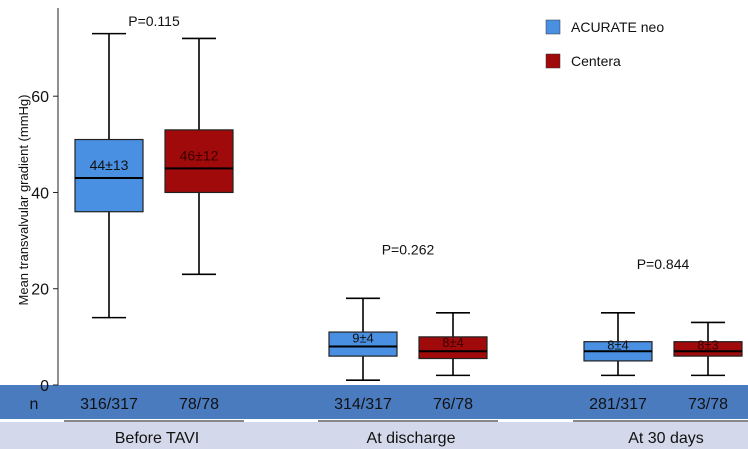 The image size is (748, 449). What do you see at coordinates (663, 264) in the screenshot?
I see `p-value-label: P=0.844` at bounding box center [663, 264].